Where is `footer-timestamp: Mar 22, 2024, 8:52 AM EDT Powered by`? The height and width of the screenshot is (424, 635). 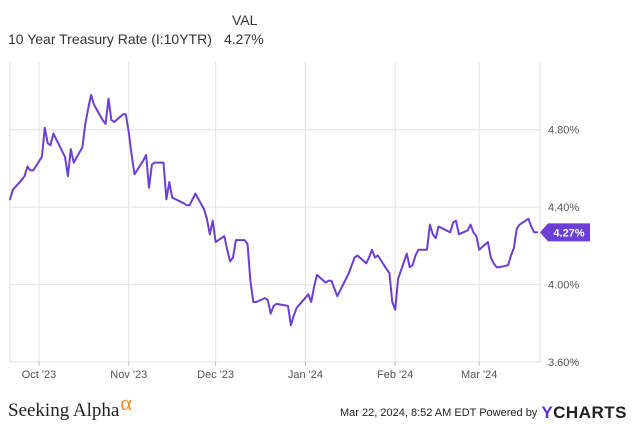 footer-timestamp: Mar 22, 2024, 8:52 AM EDT Powered by is located at coordinates (439, 413).